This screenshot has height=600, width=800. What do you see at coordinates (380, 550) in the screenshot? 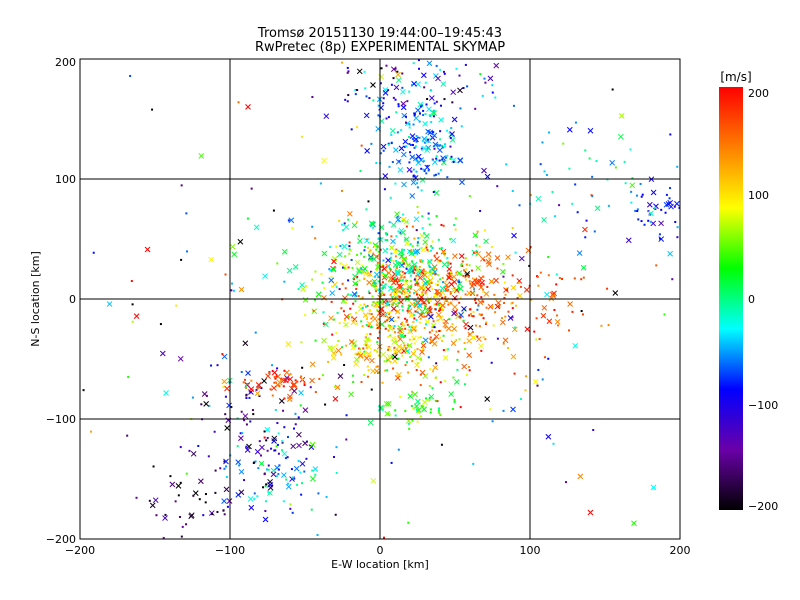
I see `x-tick-label: 0` at bounding box center [380, 550].